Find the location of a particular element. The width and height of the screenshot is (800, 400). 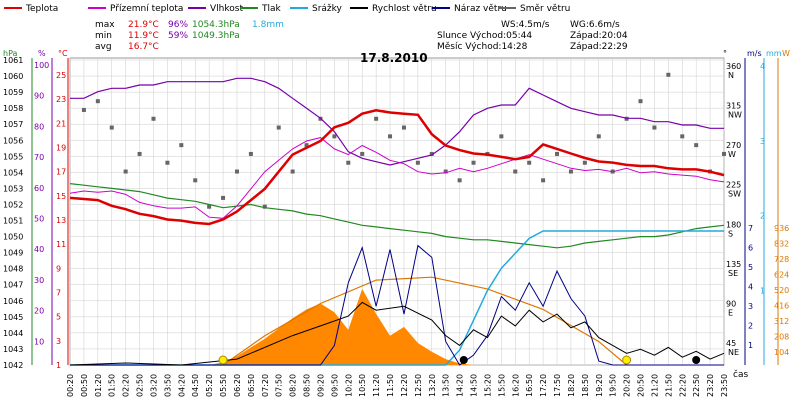

time-tick-label: 10:50 is located at coordinates (362, 385).